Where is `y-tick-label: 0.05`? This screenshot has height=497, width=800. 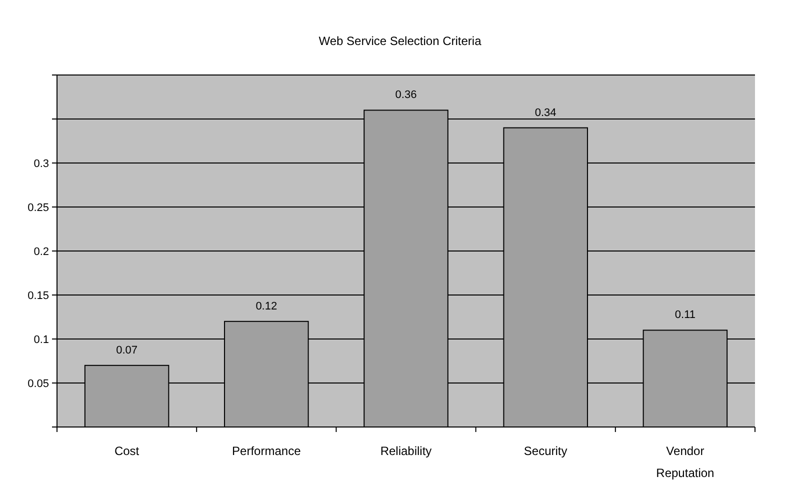
y-tick-label: 0.05 is located at coordinates (38, 384).